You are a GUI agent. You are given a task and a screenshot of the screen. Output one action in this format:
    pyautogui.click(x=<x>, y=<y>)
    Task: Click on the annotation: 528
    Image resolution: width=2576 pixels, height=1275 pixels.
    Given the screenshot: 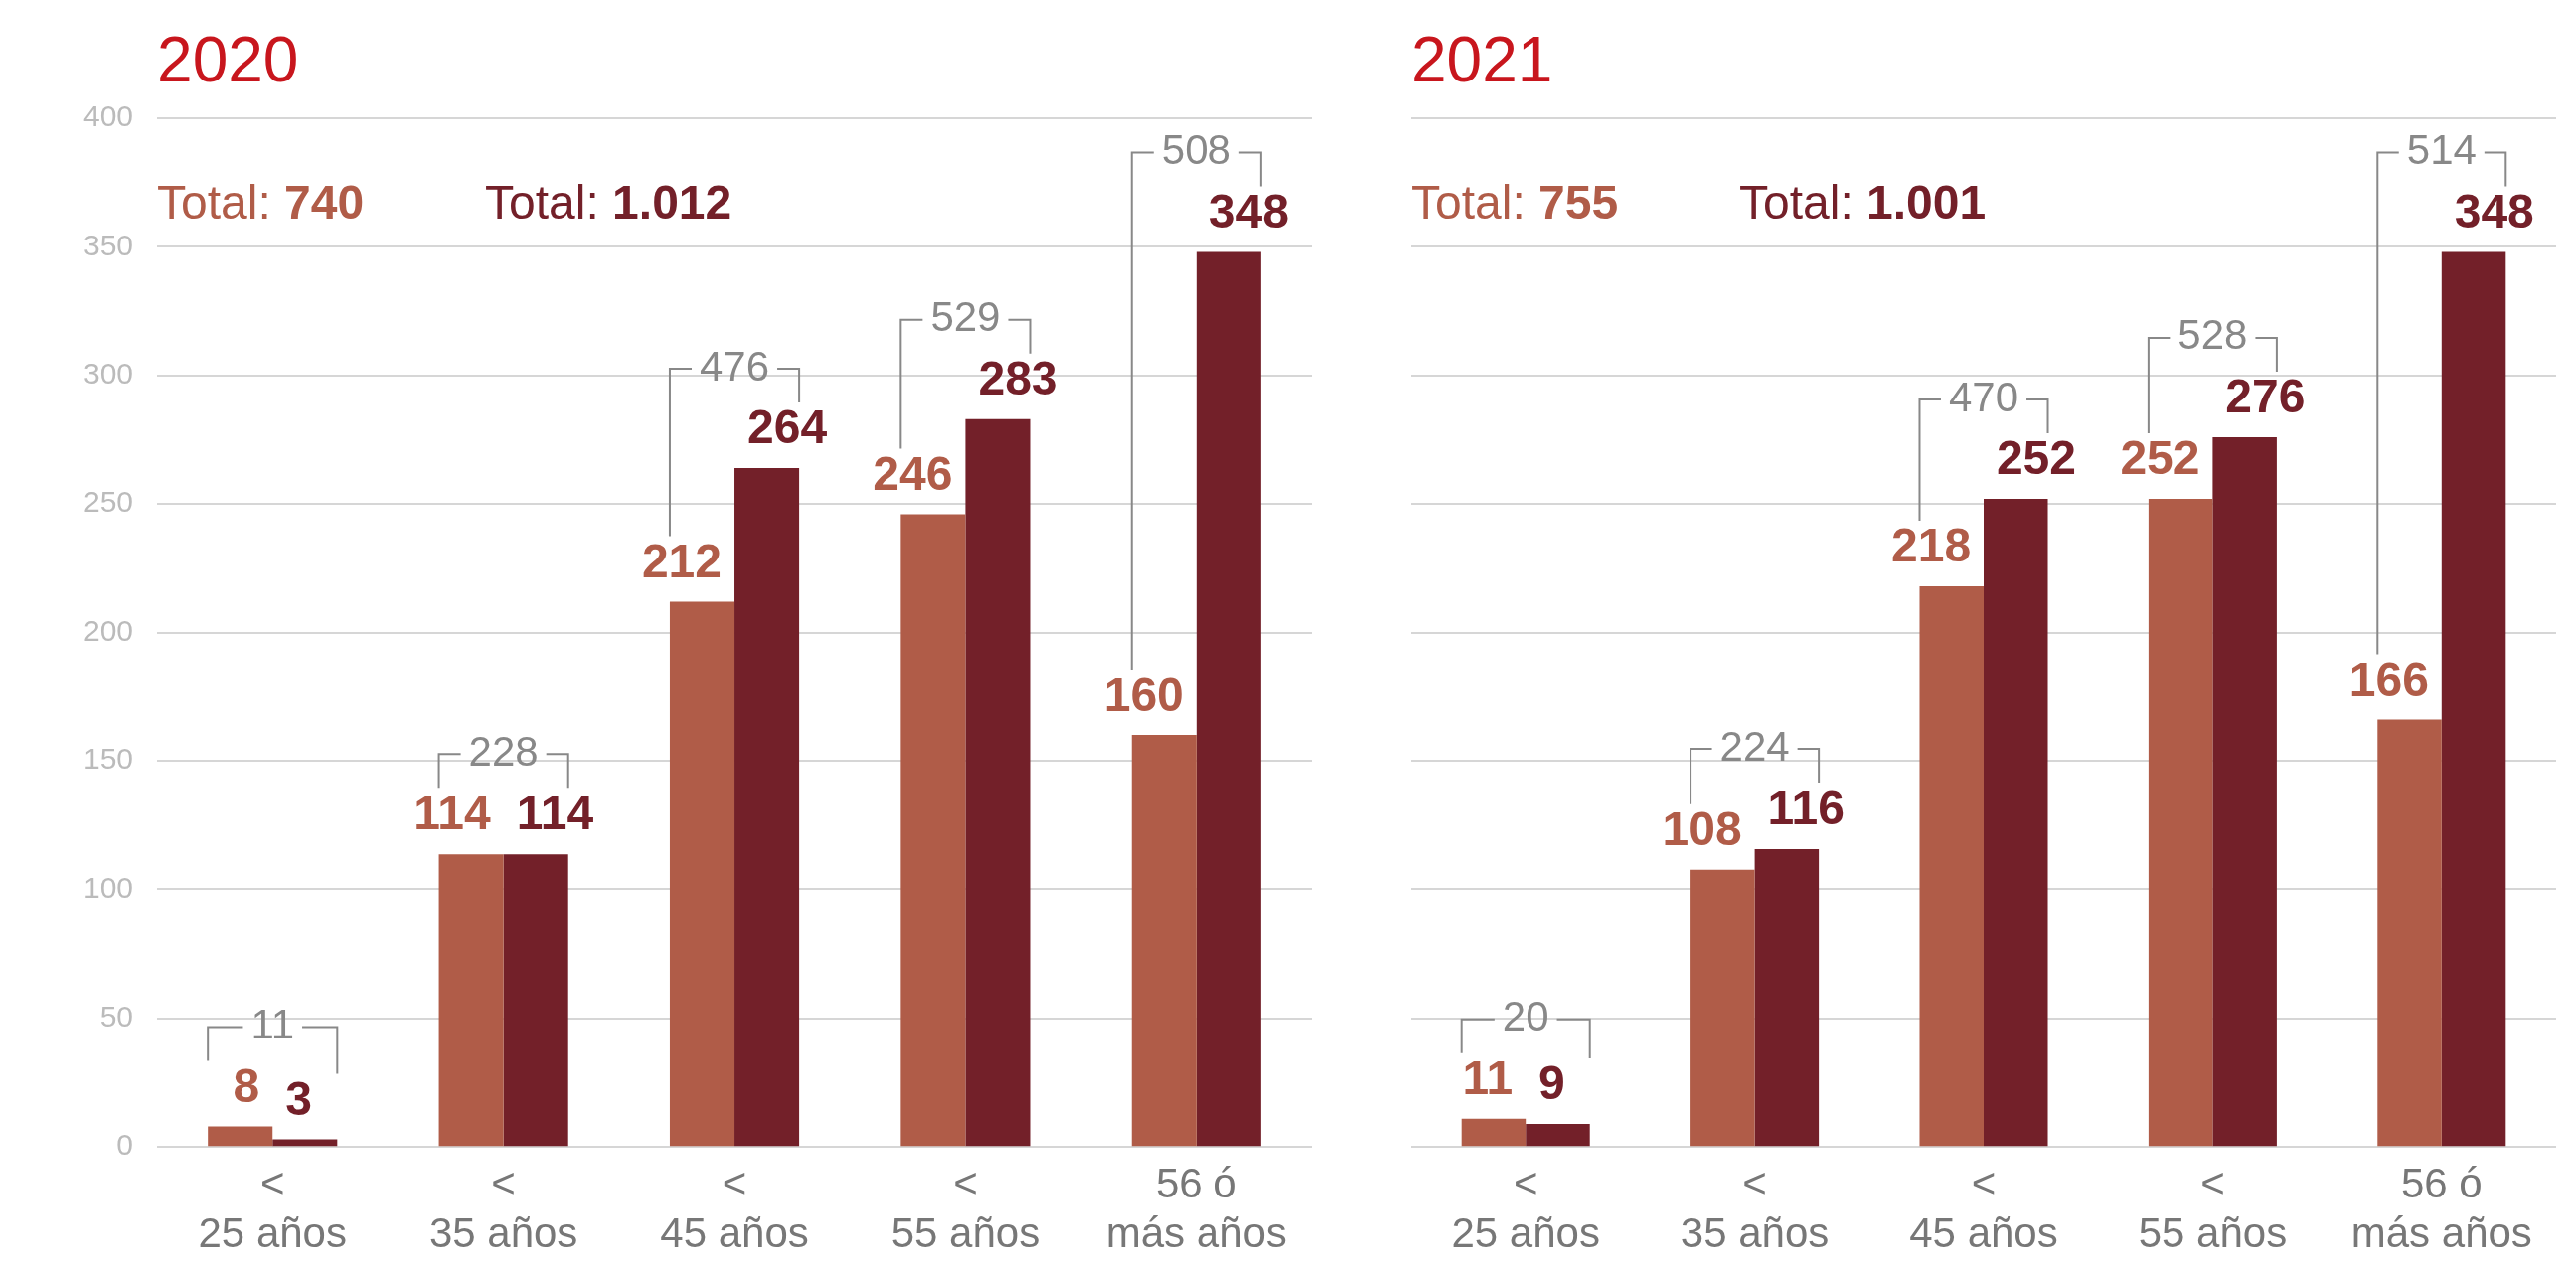 What is the action you would take?
    pyautogui.click(x=2212, y=335)
    